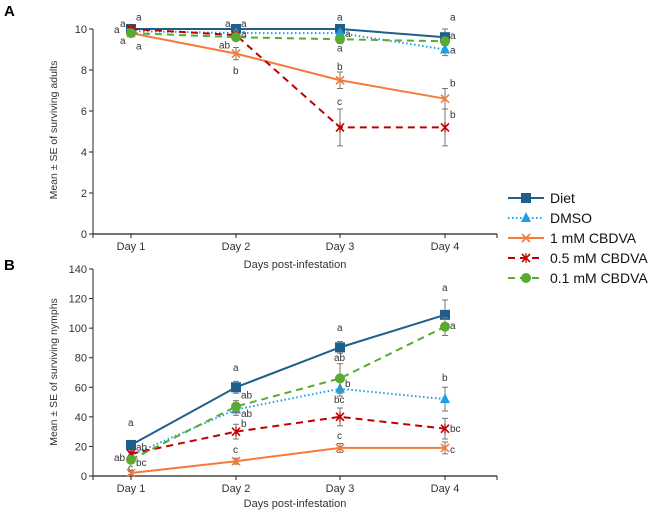  I want to click on y-tick-label: 6, so click(84, 112).